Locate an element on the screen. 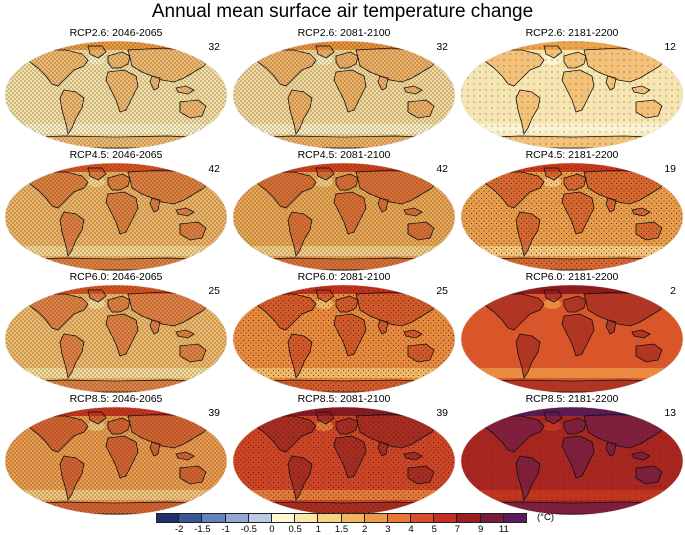 Image resolution: width=685 pixels, height=535 pixels. map-panel: RCP2.6: 2081-2100 32 is located at coordinates (344, 89).